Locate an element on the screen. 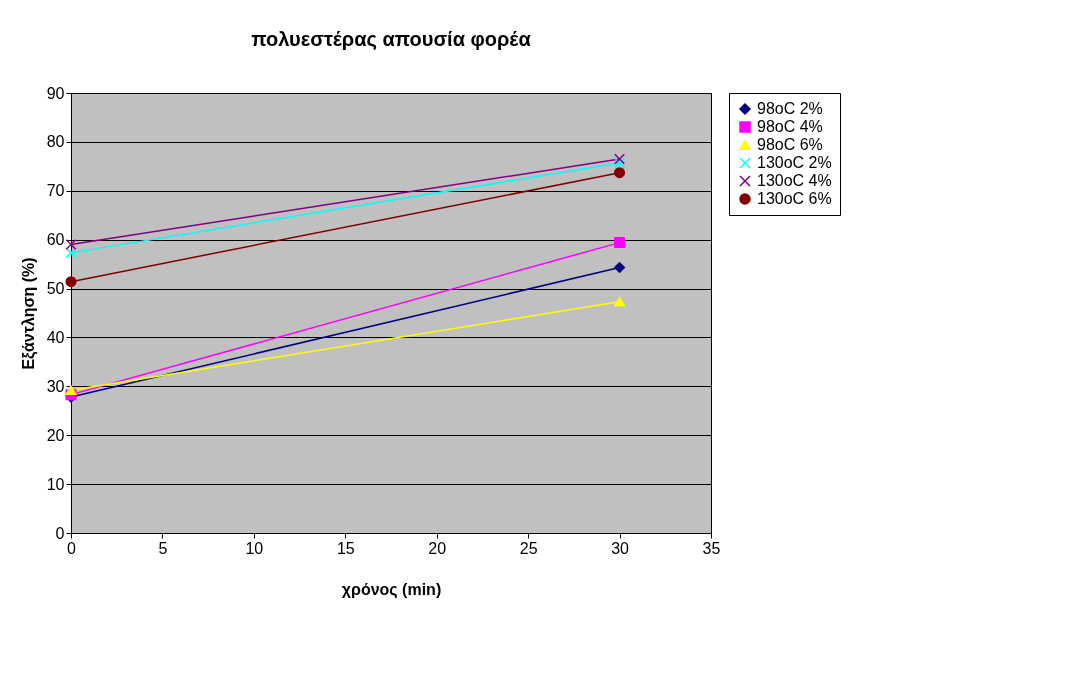 Image resolution: width=1087 pixels, height=698 pixels. x-tick-label: 0 is located at coordinates (72, 548).